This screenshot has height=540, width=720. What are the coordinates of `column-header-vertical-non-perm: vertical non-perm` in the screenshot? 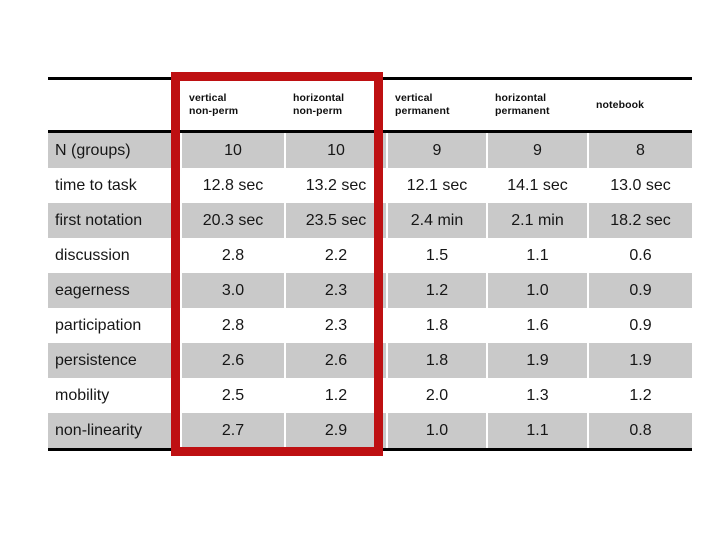 It's located at (214, 104).